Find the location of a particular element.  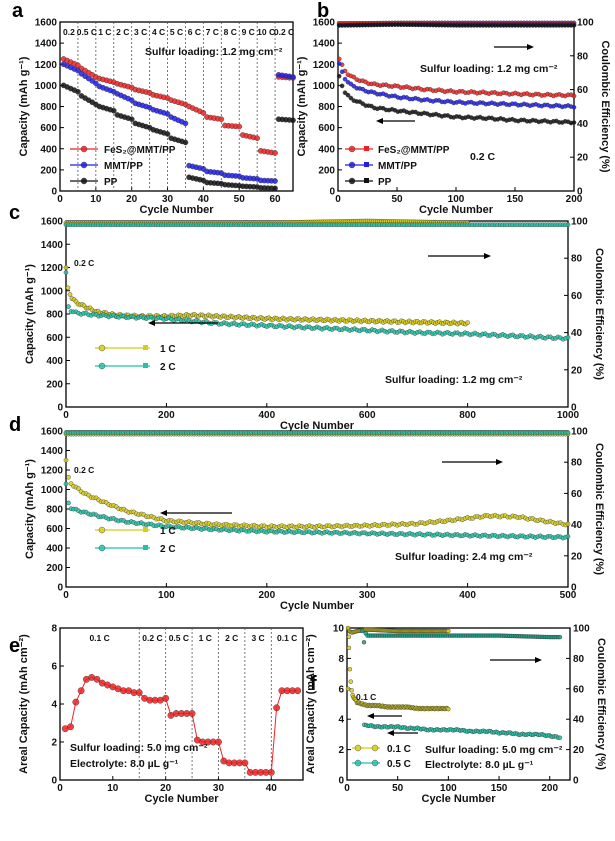

legend-entry: PP is located at coordinates (385, 182).